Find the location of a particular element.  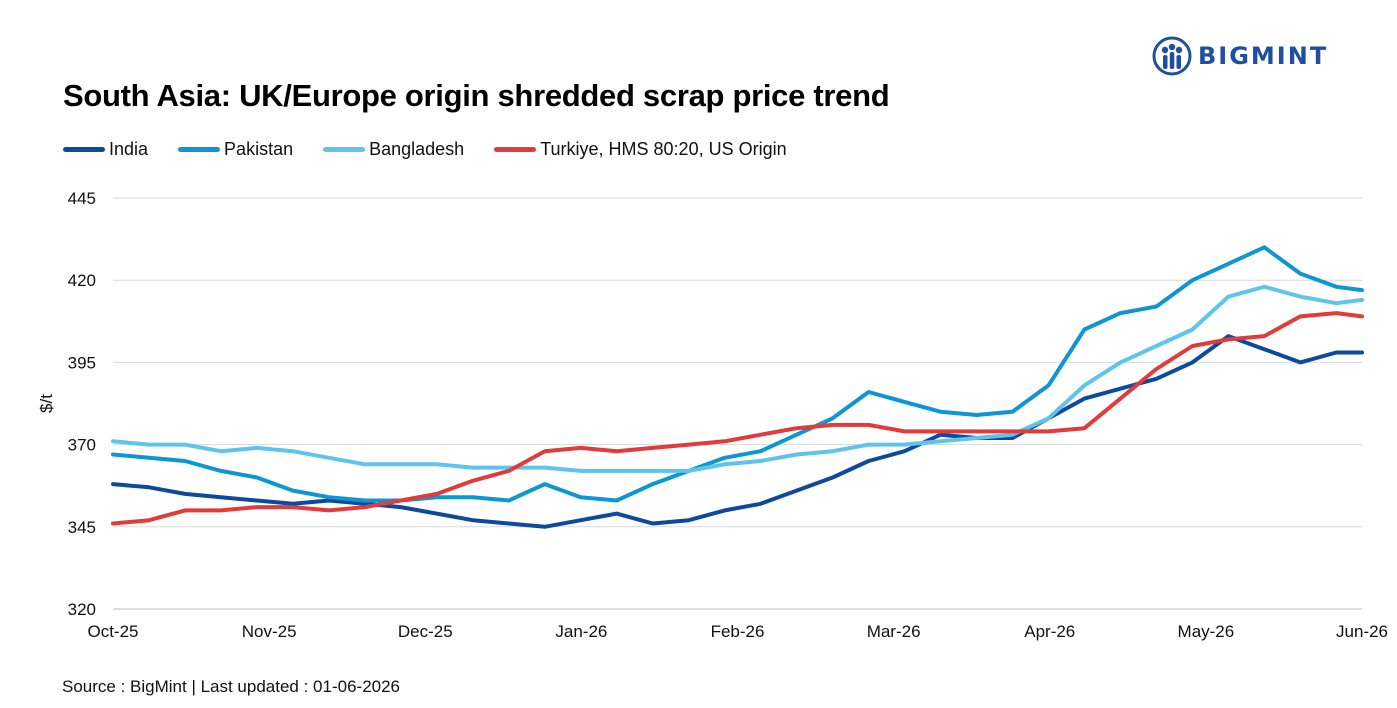

legend-label: Turkiye, HMS 80:20, US Origin is located at coordinates (663, 149).